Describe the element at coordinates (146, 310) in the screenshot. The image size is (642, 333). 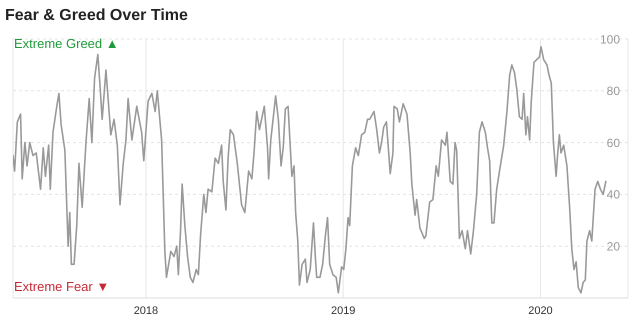
I see `x-tick-label: 2018` at that location.